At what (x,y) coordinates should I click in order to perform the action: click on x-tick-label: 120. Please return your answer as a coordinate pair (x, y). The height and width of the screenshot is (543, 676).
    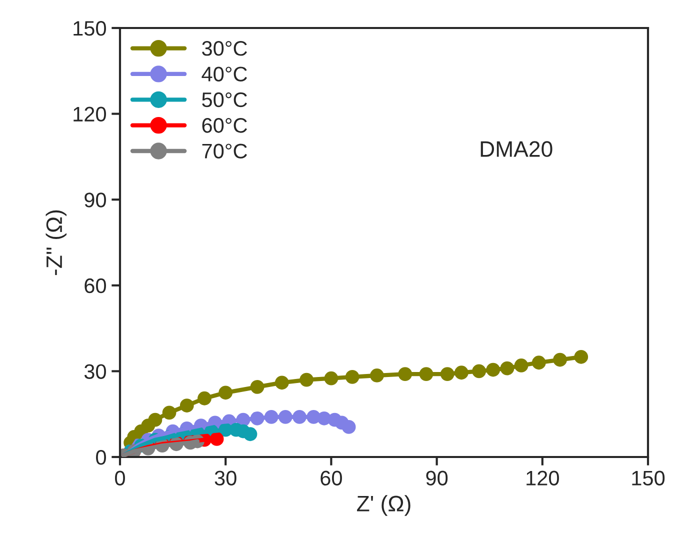
    Looking at the image, I should click on (542, 478).